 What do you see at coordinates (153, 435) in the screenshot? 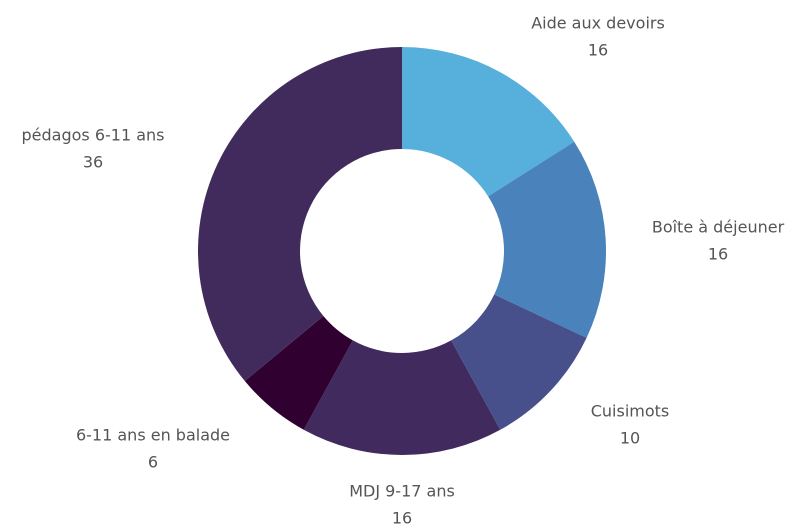
I see `slice-label: 6-11 ans en balade` at bounding box center [153, 435].